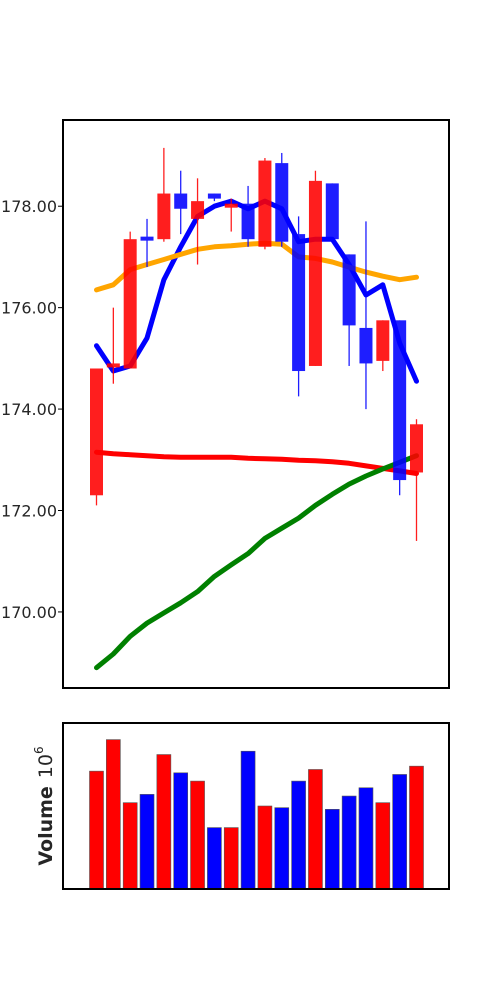 Image resolution: width=500 pixels, height=1000 pixels. I want to click on volume-y-axis-label-word: Volume, so click(46, 825).